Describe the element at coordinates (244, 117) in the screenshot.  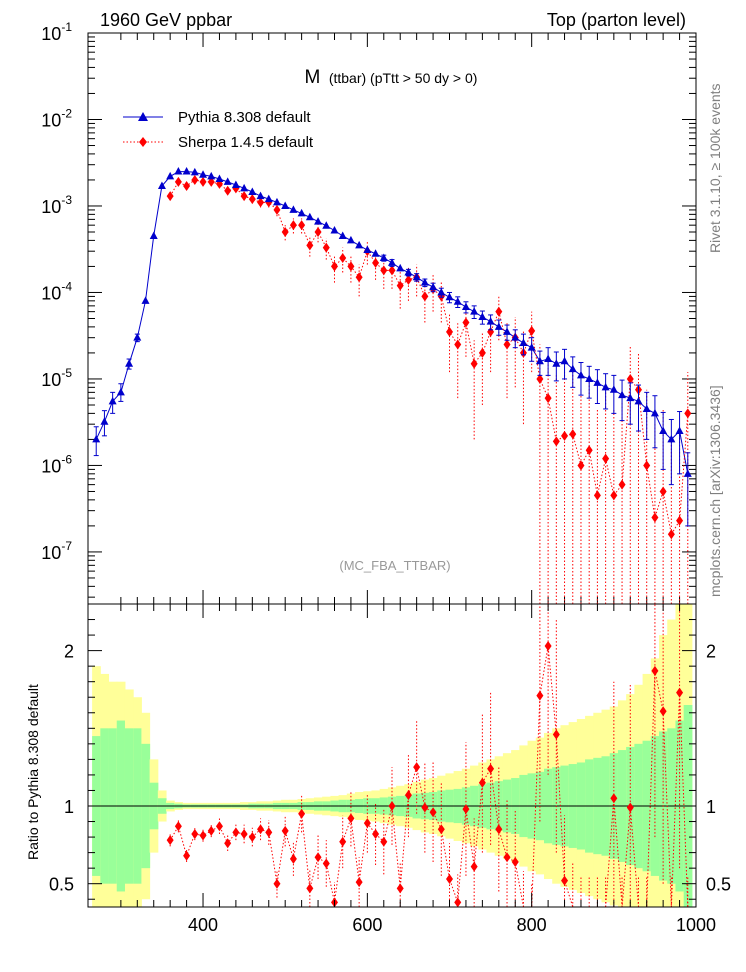
I see `legend-label-pythia: Pythia 8.308 default` at that location.